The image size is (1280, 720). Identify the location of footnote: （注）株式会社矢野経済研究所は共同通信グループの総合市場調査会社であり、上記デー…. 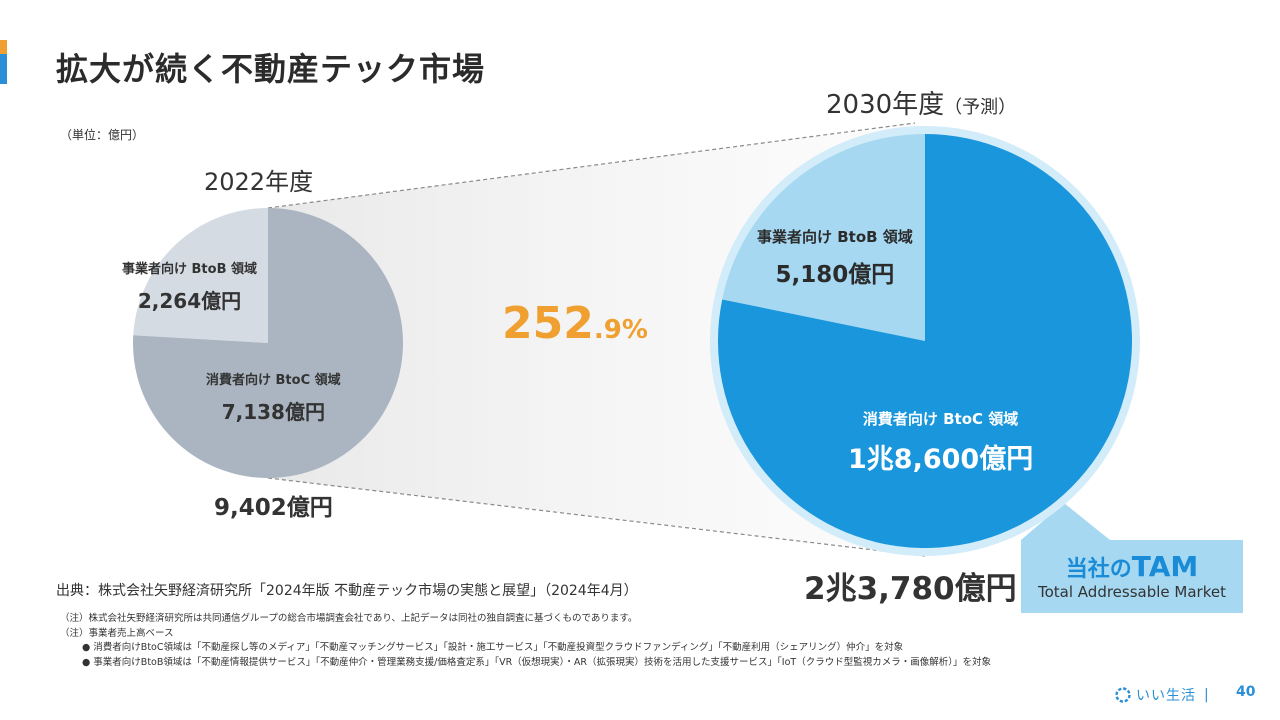
(349, 618).